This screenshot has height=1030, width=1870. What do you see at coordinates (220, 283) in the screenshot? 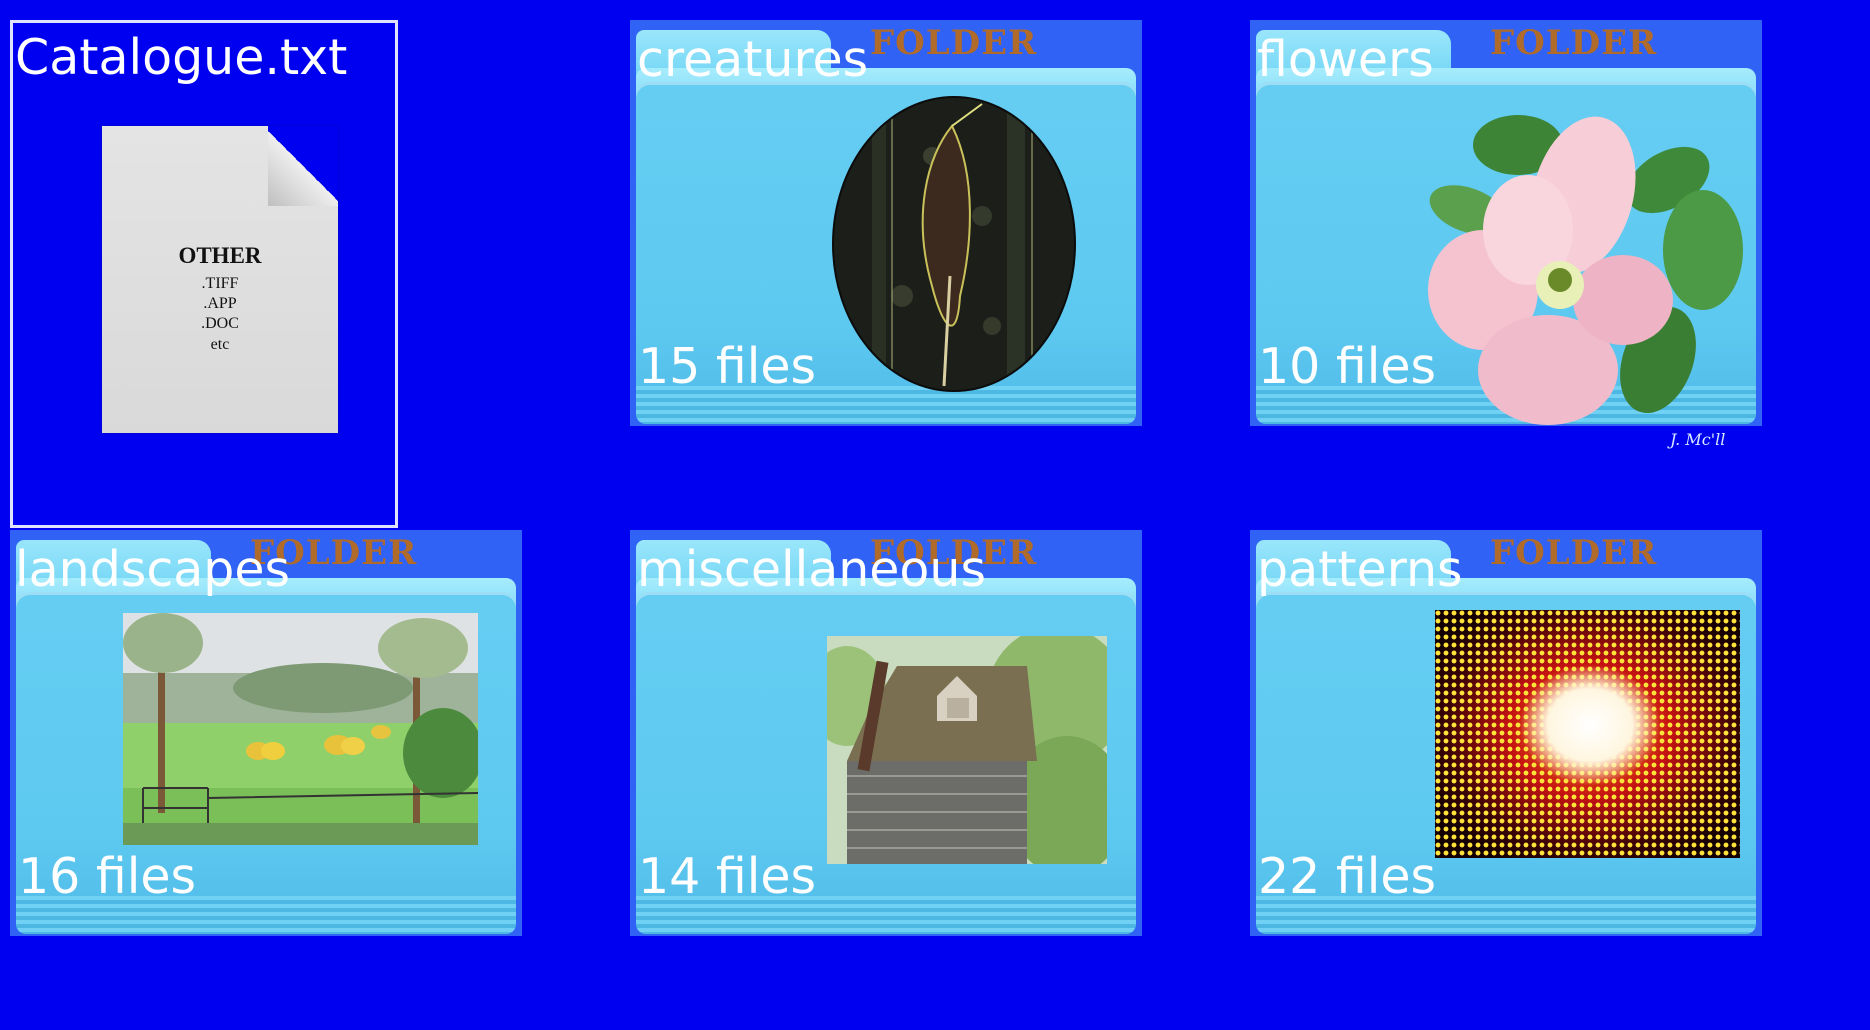
I see `doc-icon-line: .TIFF` at bounding box center [220, 283].